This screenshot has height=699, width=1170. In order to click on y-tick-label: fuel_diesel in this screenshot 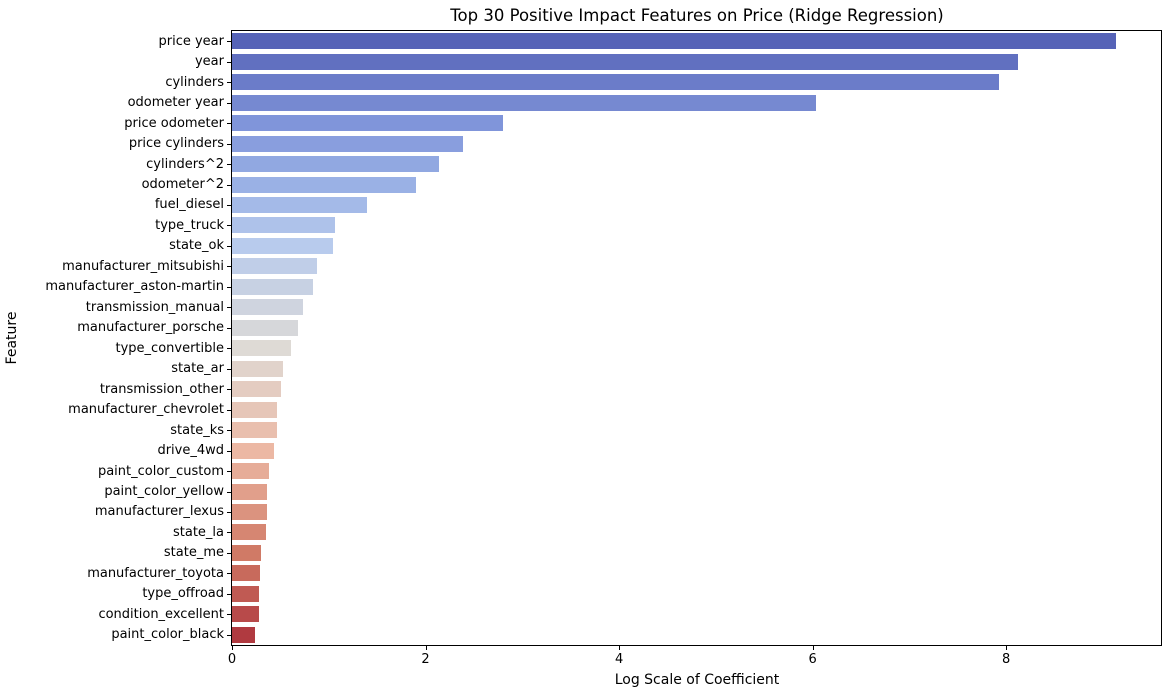, I will do `click(189, 205)`.